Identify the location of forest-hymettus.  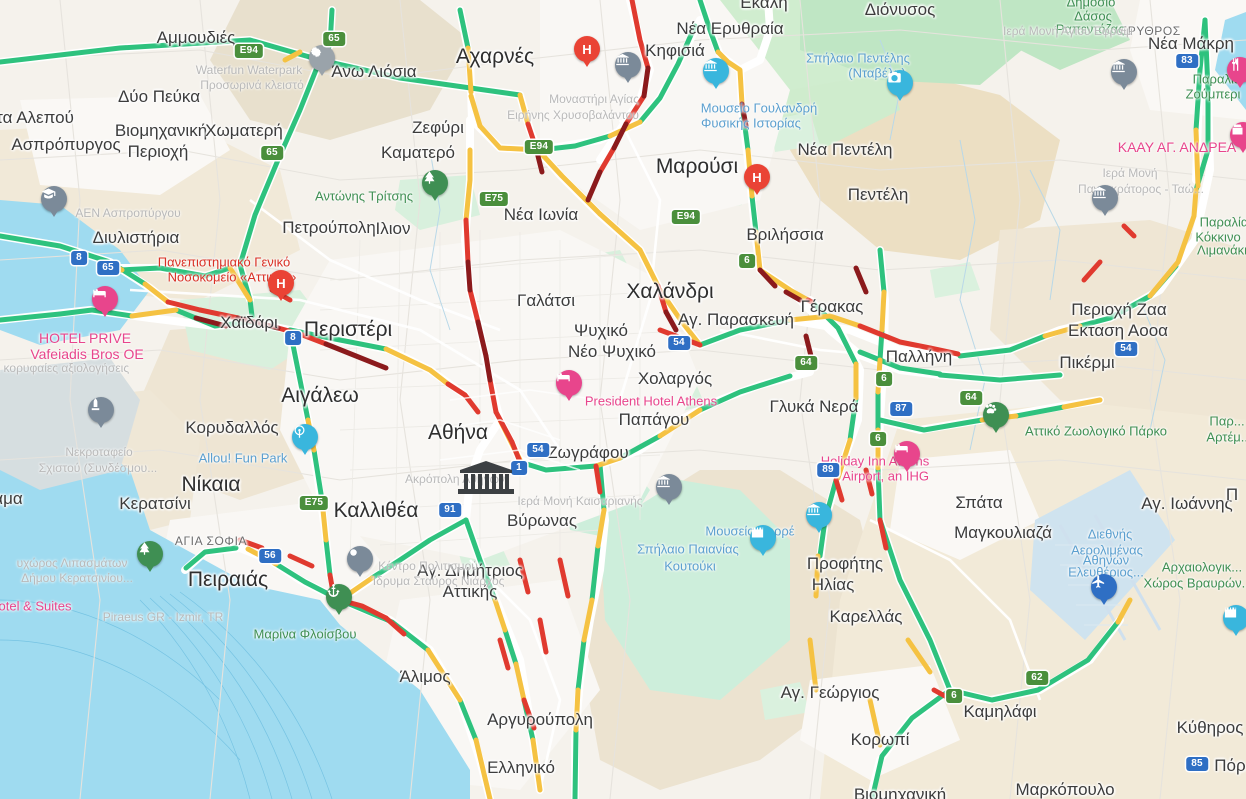
(695, 590).